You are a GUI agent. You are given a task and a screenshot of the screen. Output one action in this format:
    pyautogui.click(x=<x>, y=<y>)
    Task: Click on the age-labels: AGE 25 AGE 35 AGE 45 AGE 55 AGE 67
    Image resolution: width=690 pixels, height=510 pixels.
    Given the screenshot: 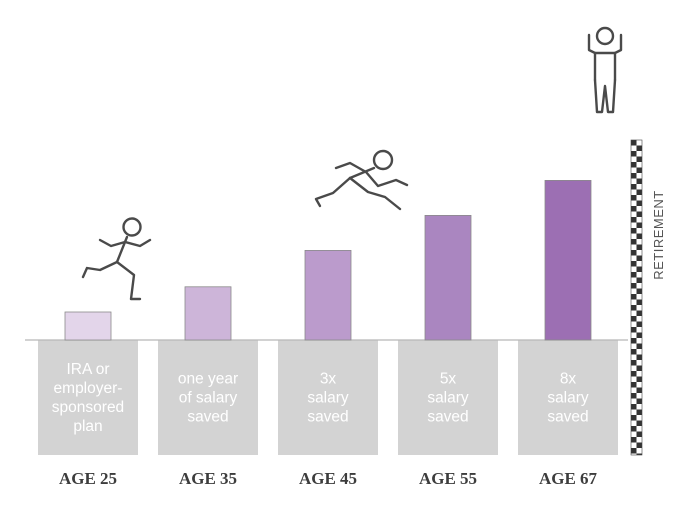 What is the action you would take?
    pyautogui.click(x=328, y=478)
    